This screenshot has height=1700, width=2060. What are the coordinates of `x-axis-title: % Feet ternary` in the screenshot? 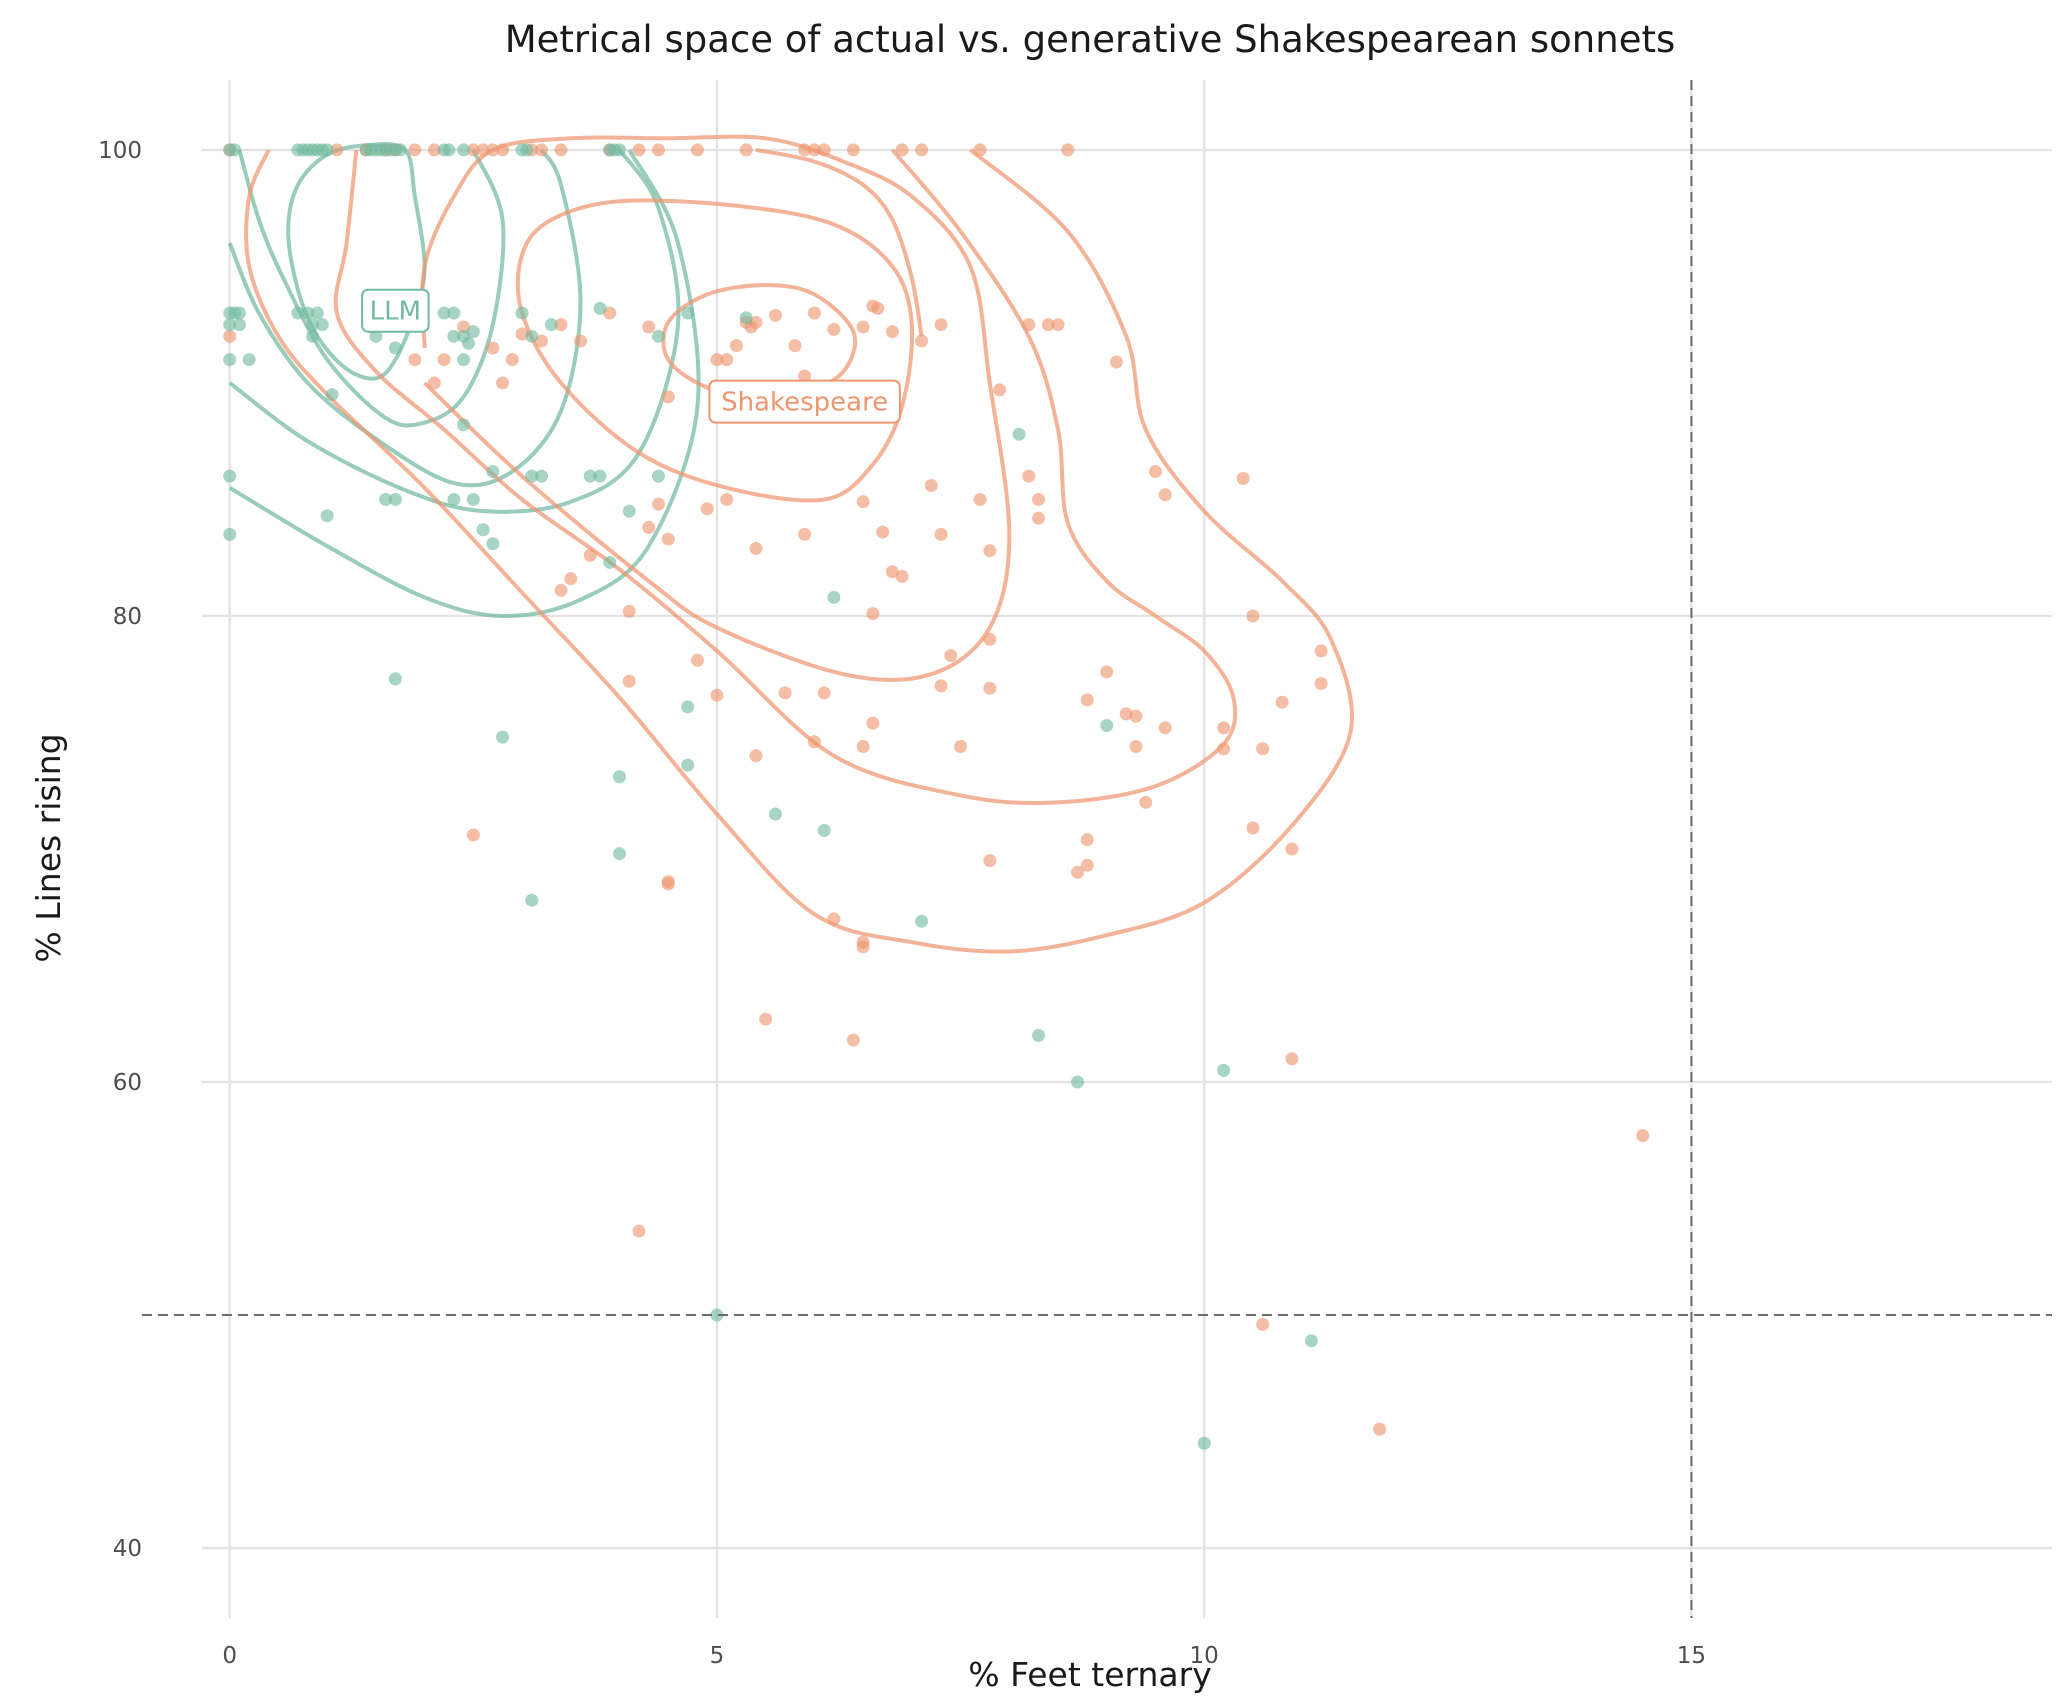 It's located at (1090, 1674).